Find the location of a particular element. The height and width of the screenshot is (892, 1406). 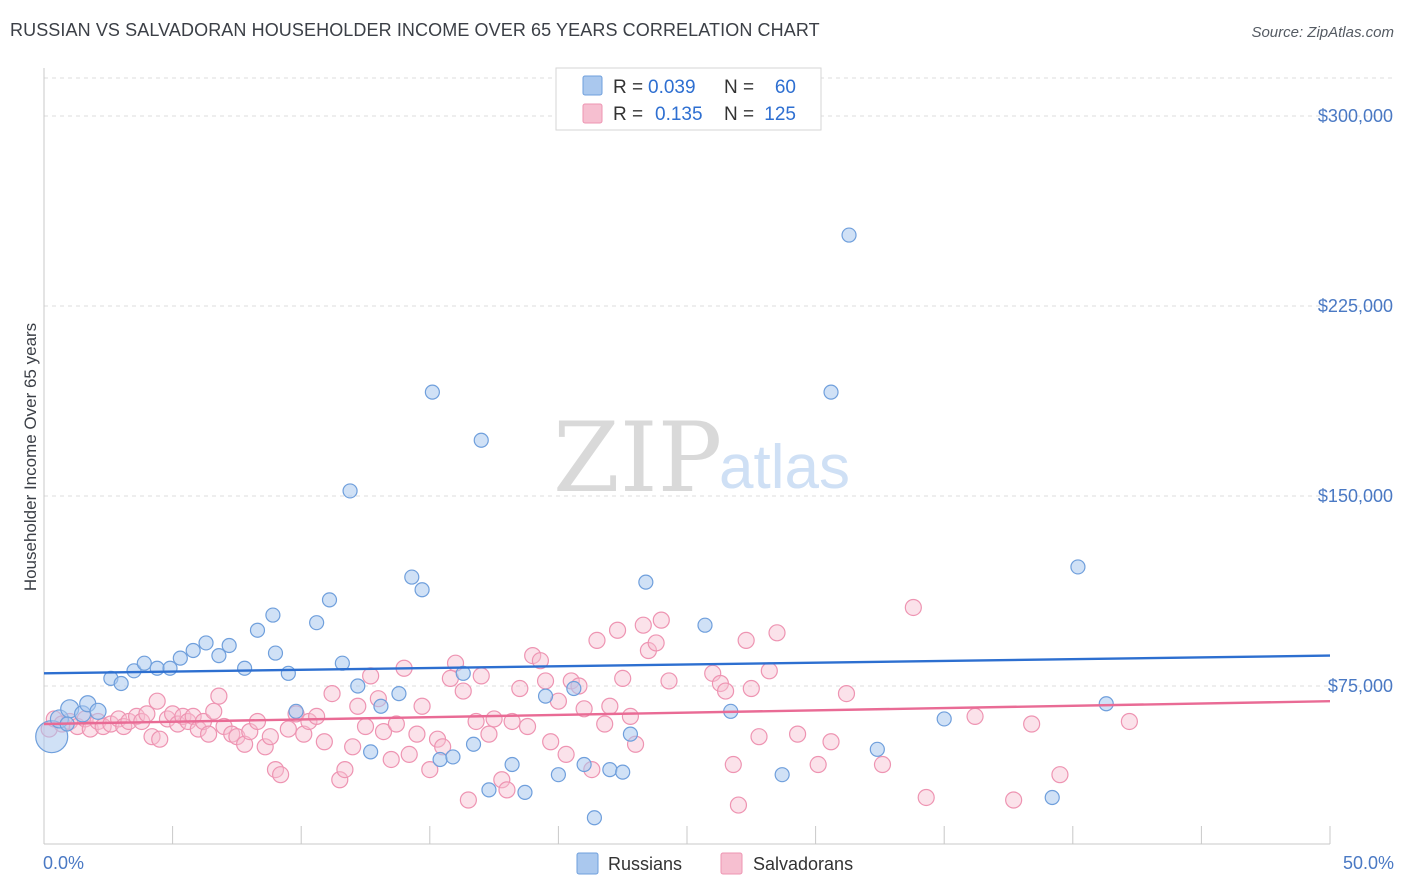

bottom-legend-swatch-russians is located at coordinates (587, 863).